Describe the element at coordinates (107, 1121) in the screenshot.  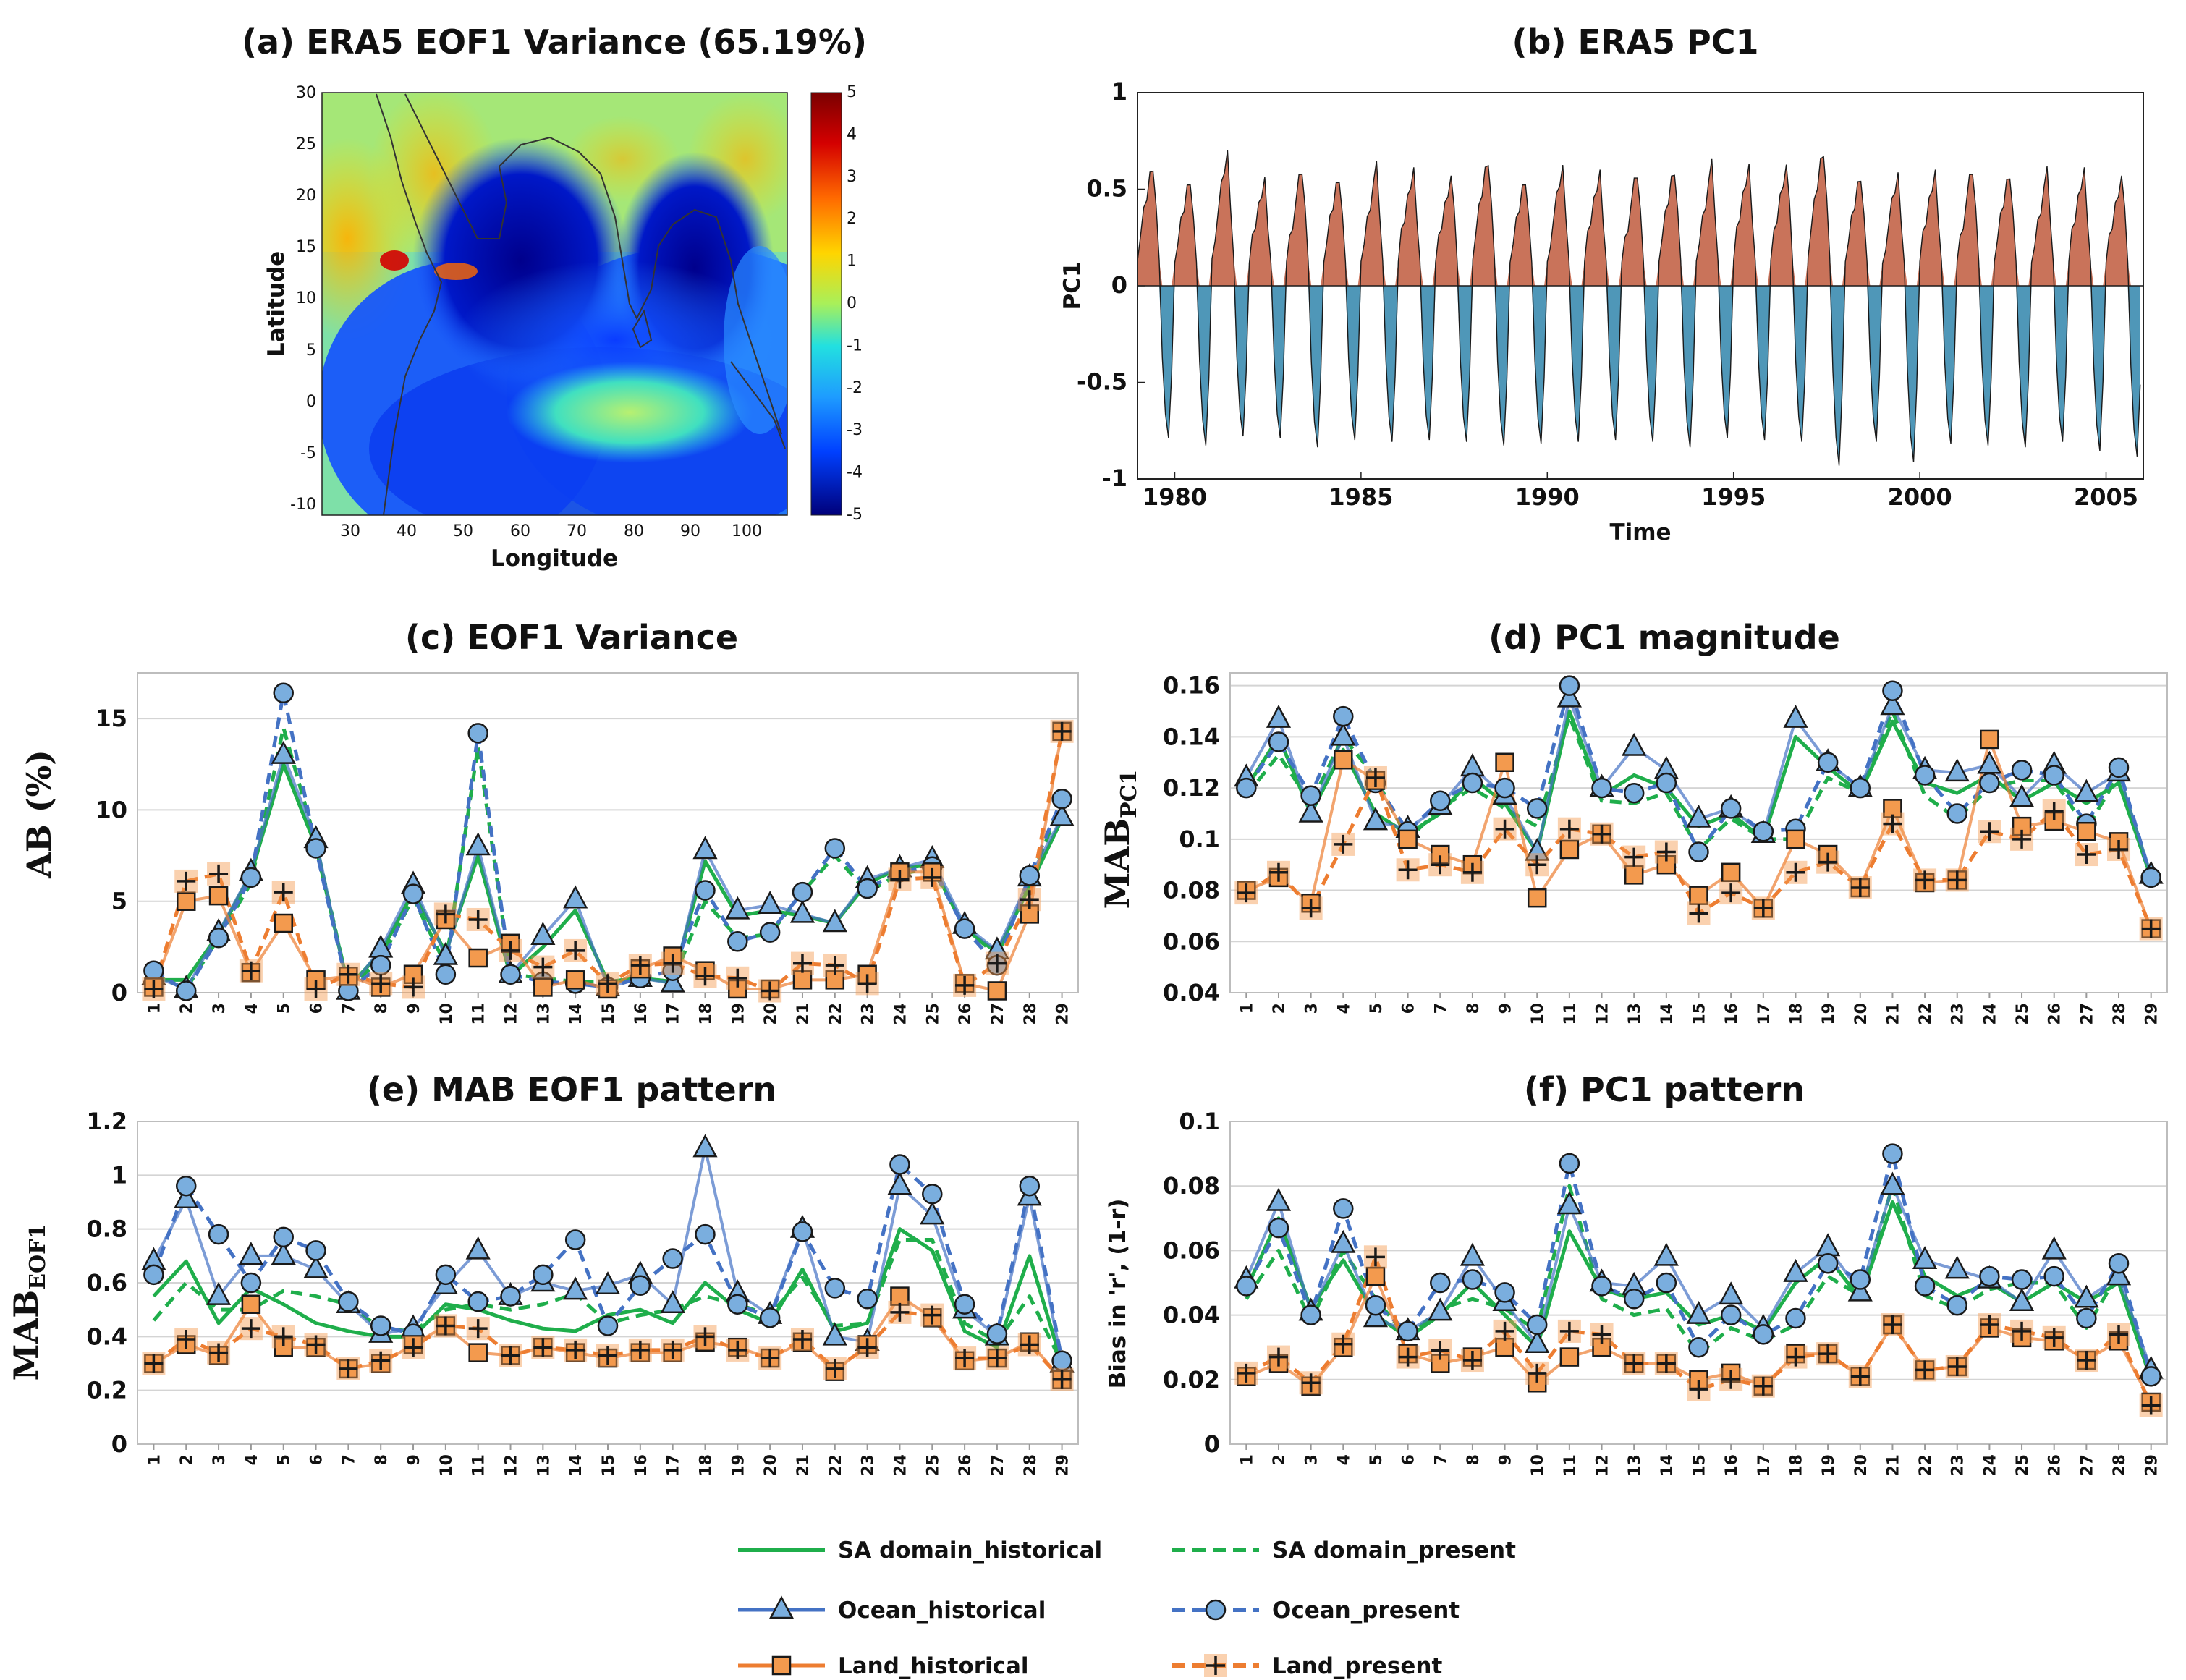
I see `ytick-label: 1.2` at that location.